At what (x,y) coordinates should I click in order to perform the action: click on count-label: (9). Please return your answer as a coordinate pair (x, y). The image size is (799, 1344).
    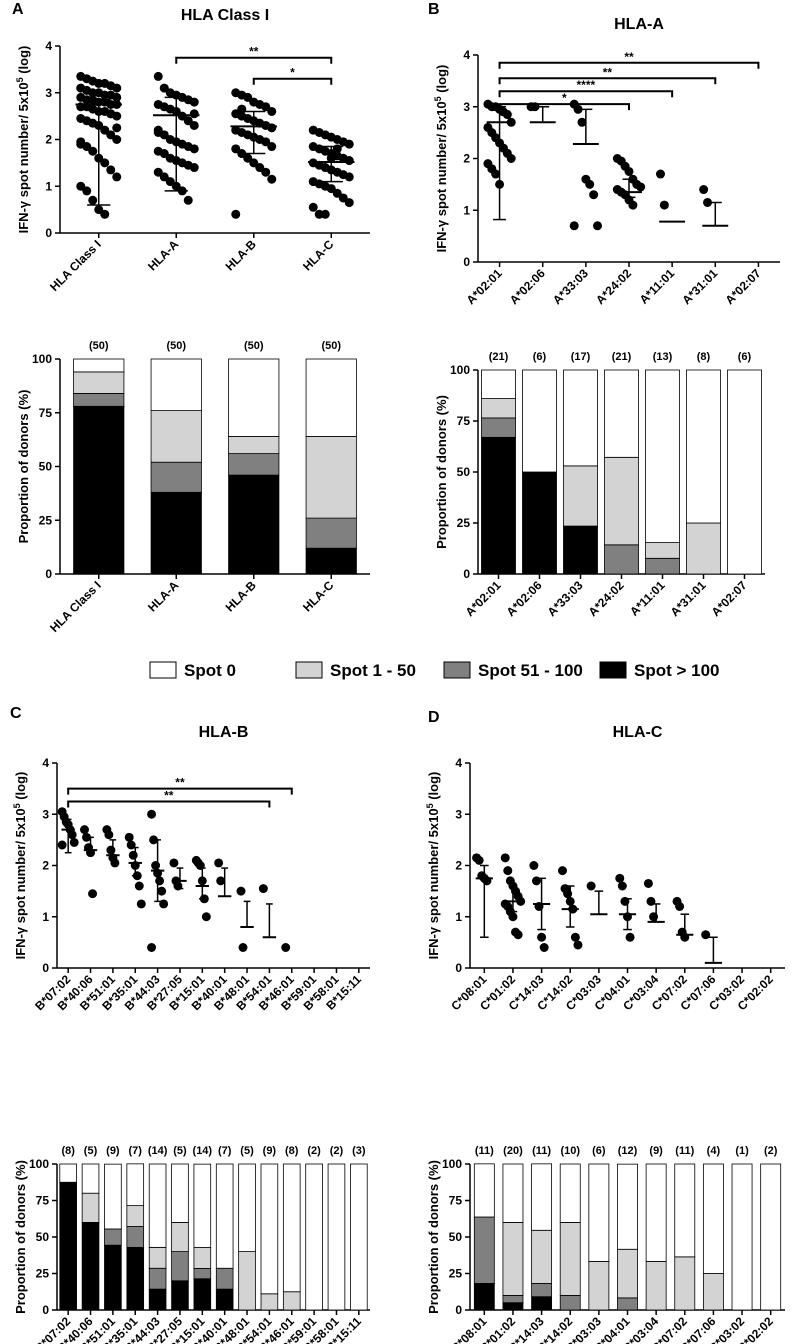
    Looking at the image, I should click on (656, 1151).